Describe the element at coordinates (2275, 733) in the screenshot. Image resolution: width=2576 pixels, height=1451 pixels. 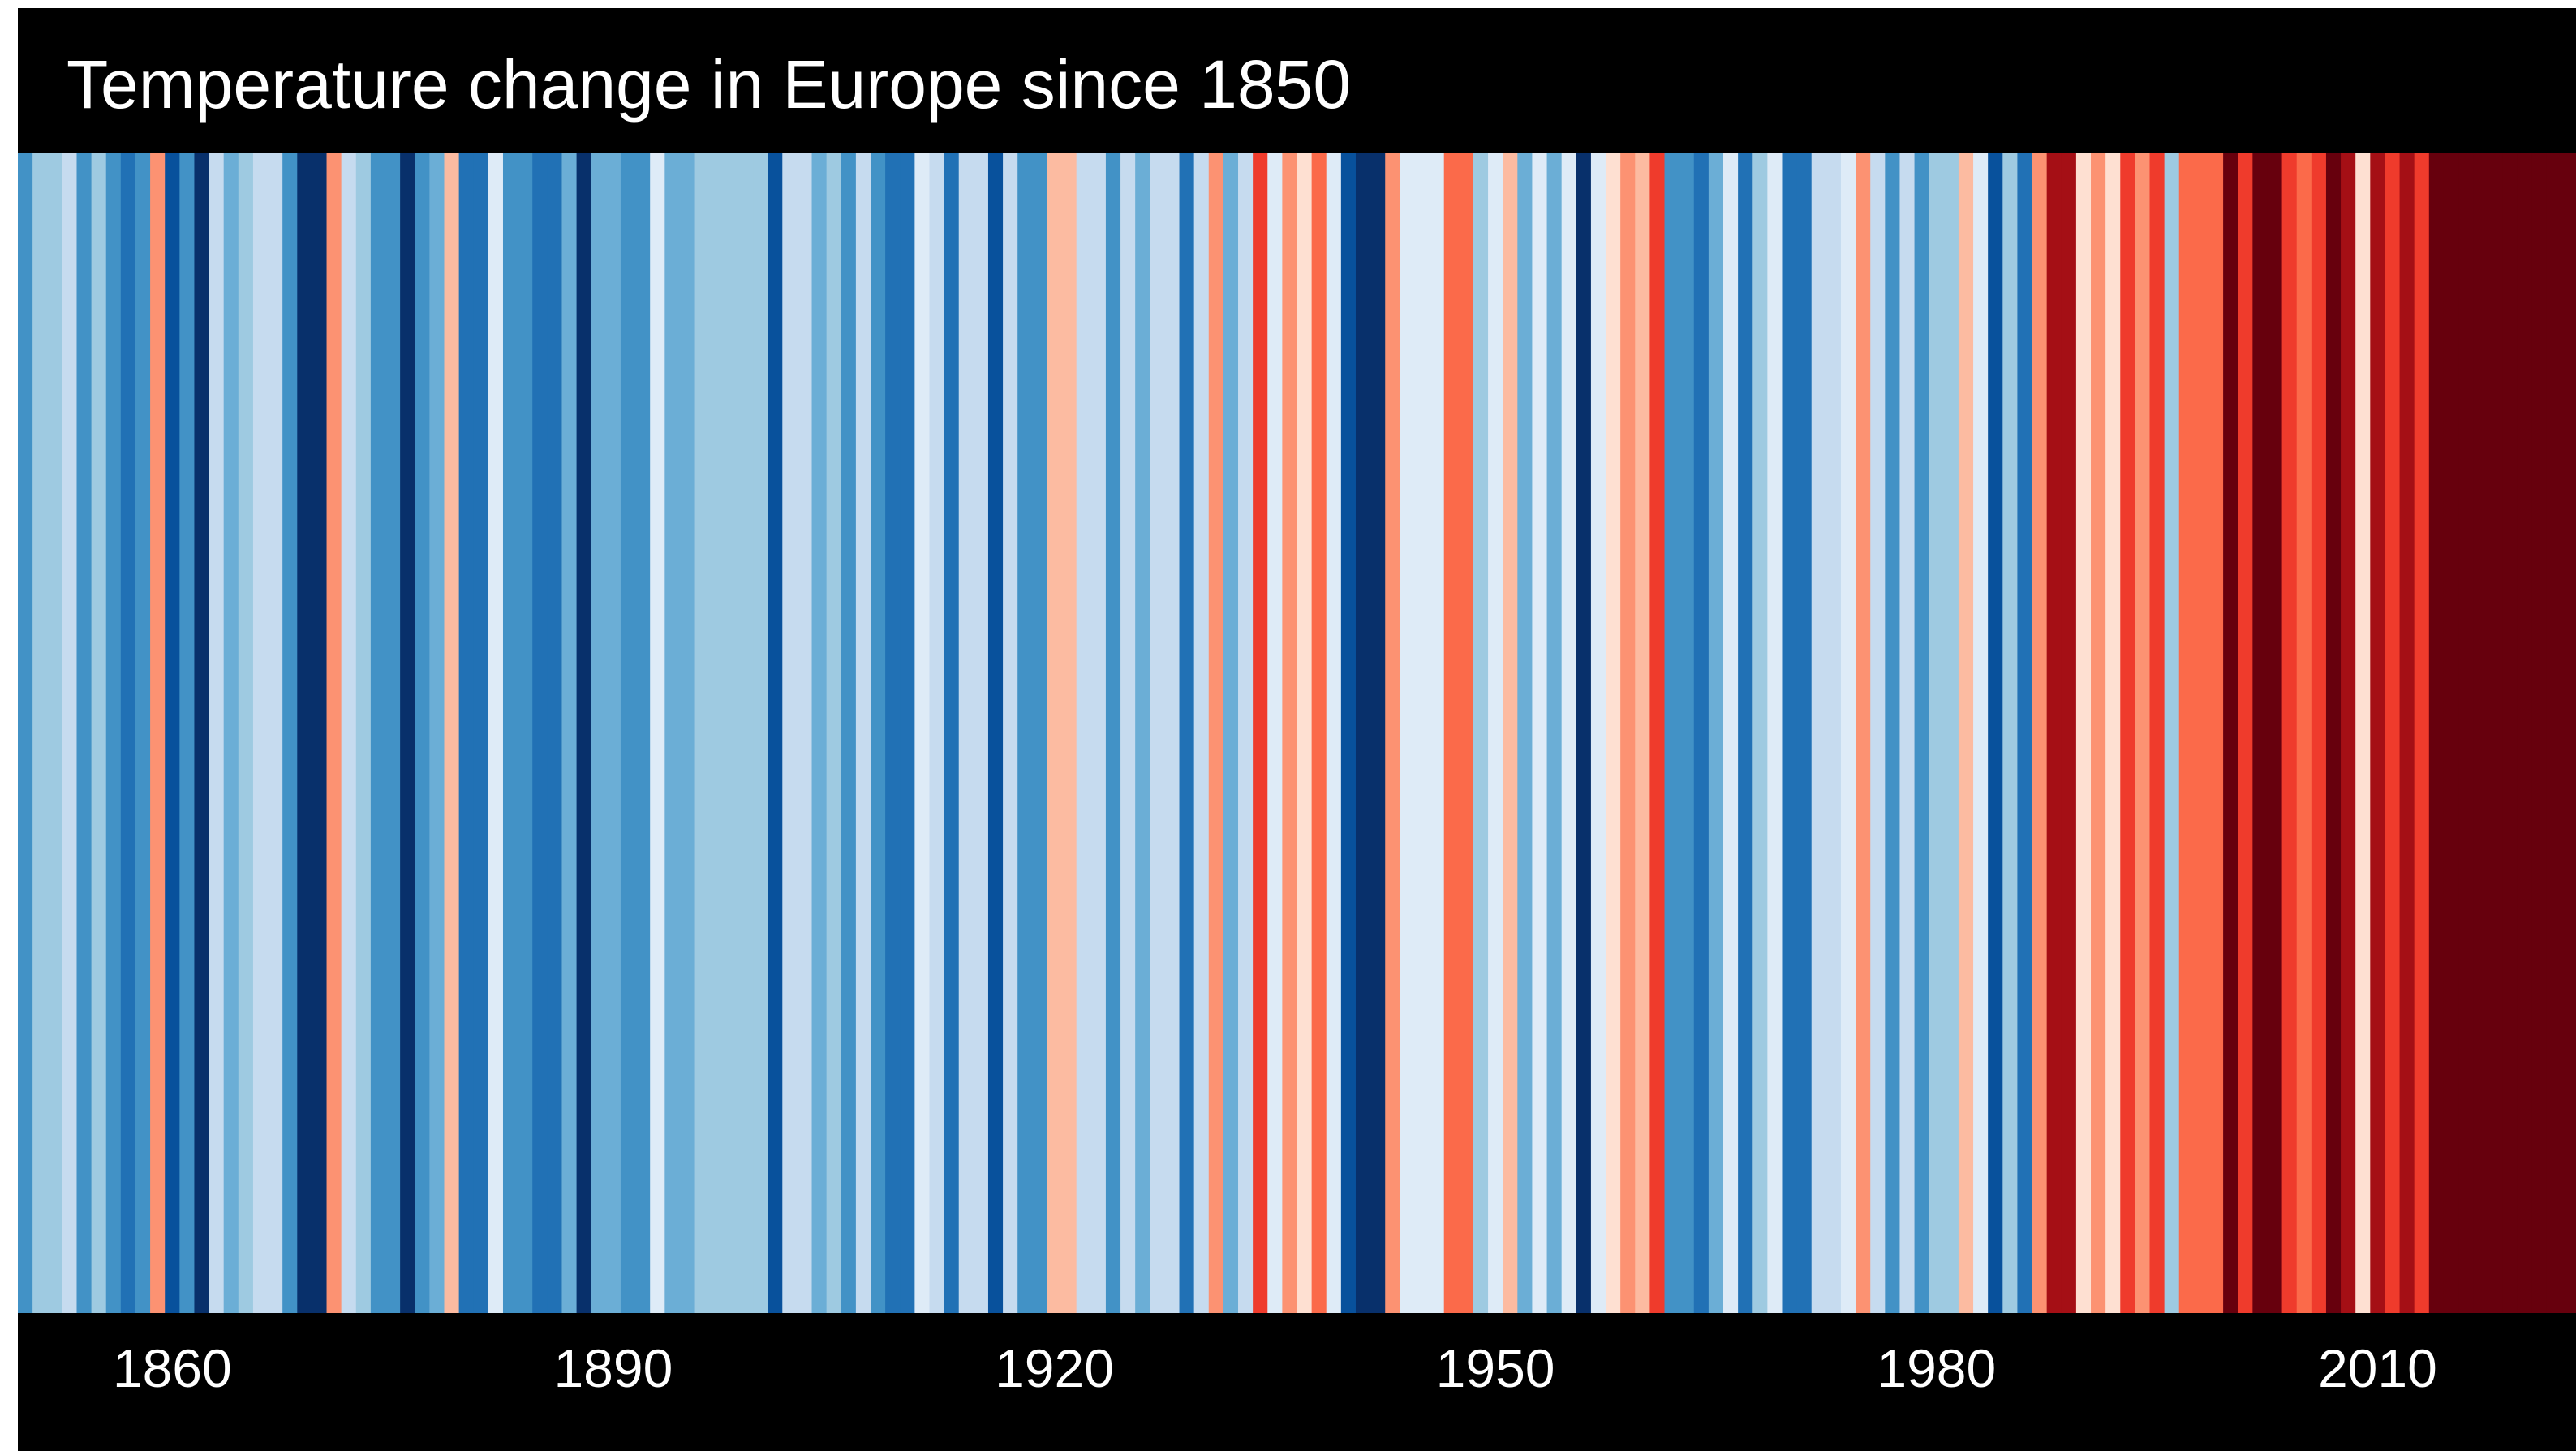
I see `stripe-2003` at that location.